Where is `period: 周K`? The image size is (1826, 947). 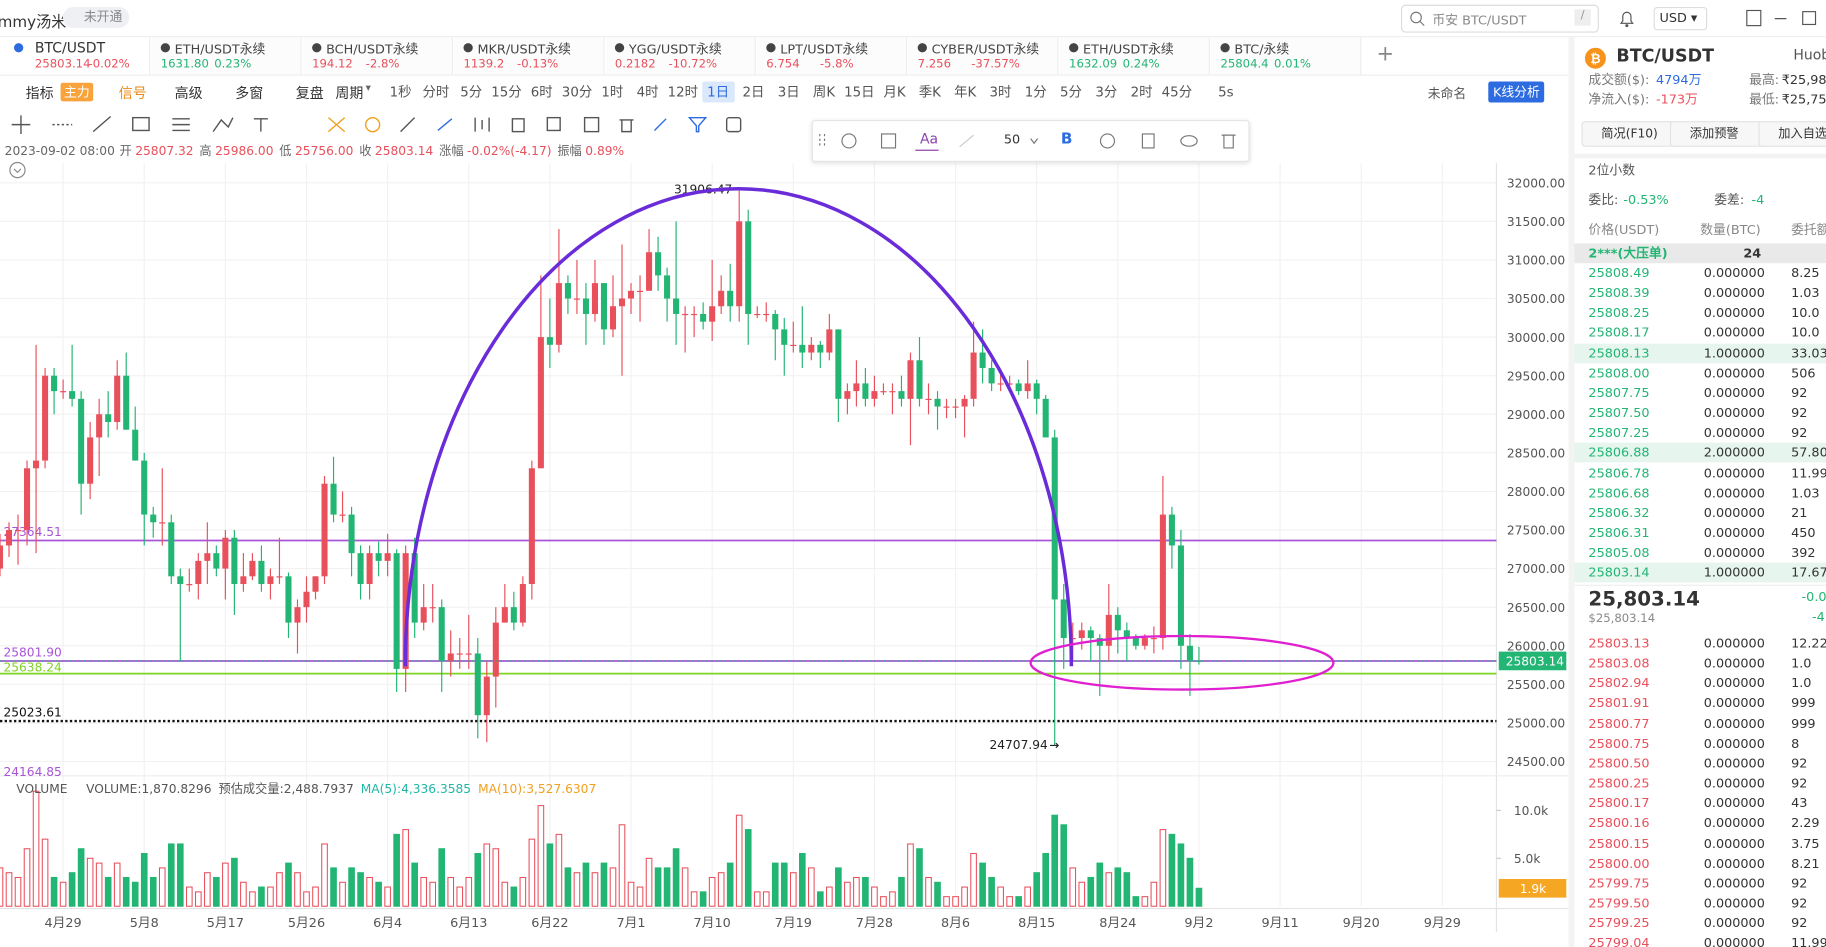
period: 周K is located at coordinates (824, 92).